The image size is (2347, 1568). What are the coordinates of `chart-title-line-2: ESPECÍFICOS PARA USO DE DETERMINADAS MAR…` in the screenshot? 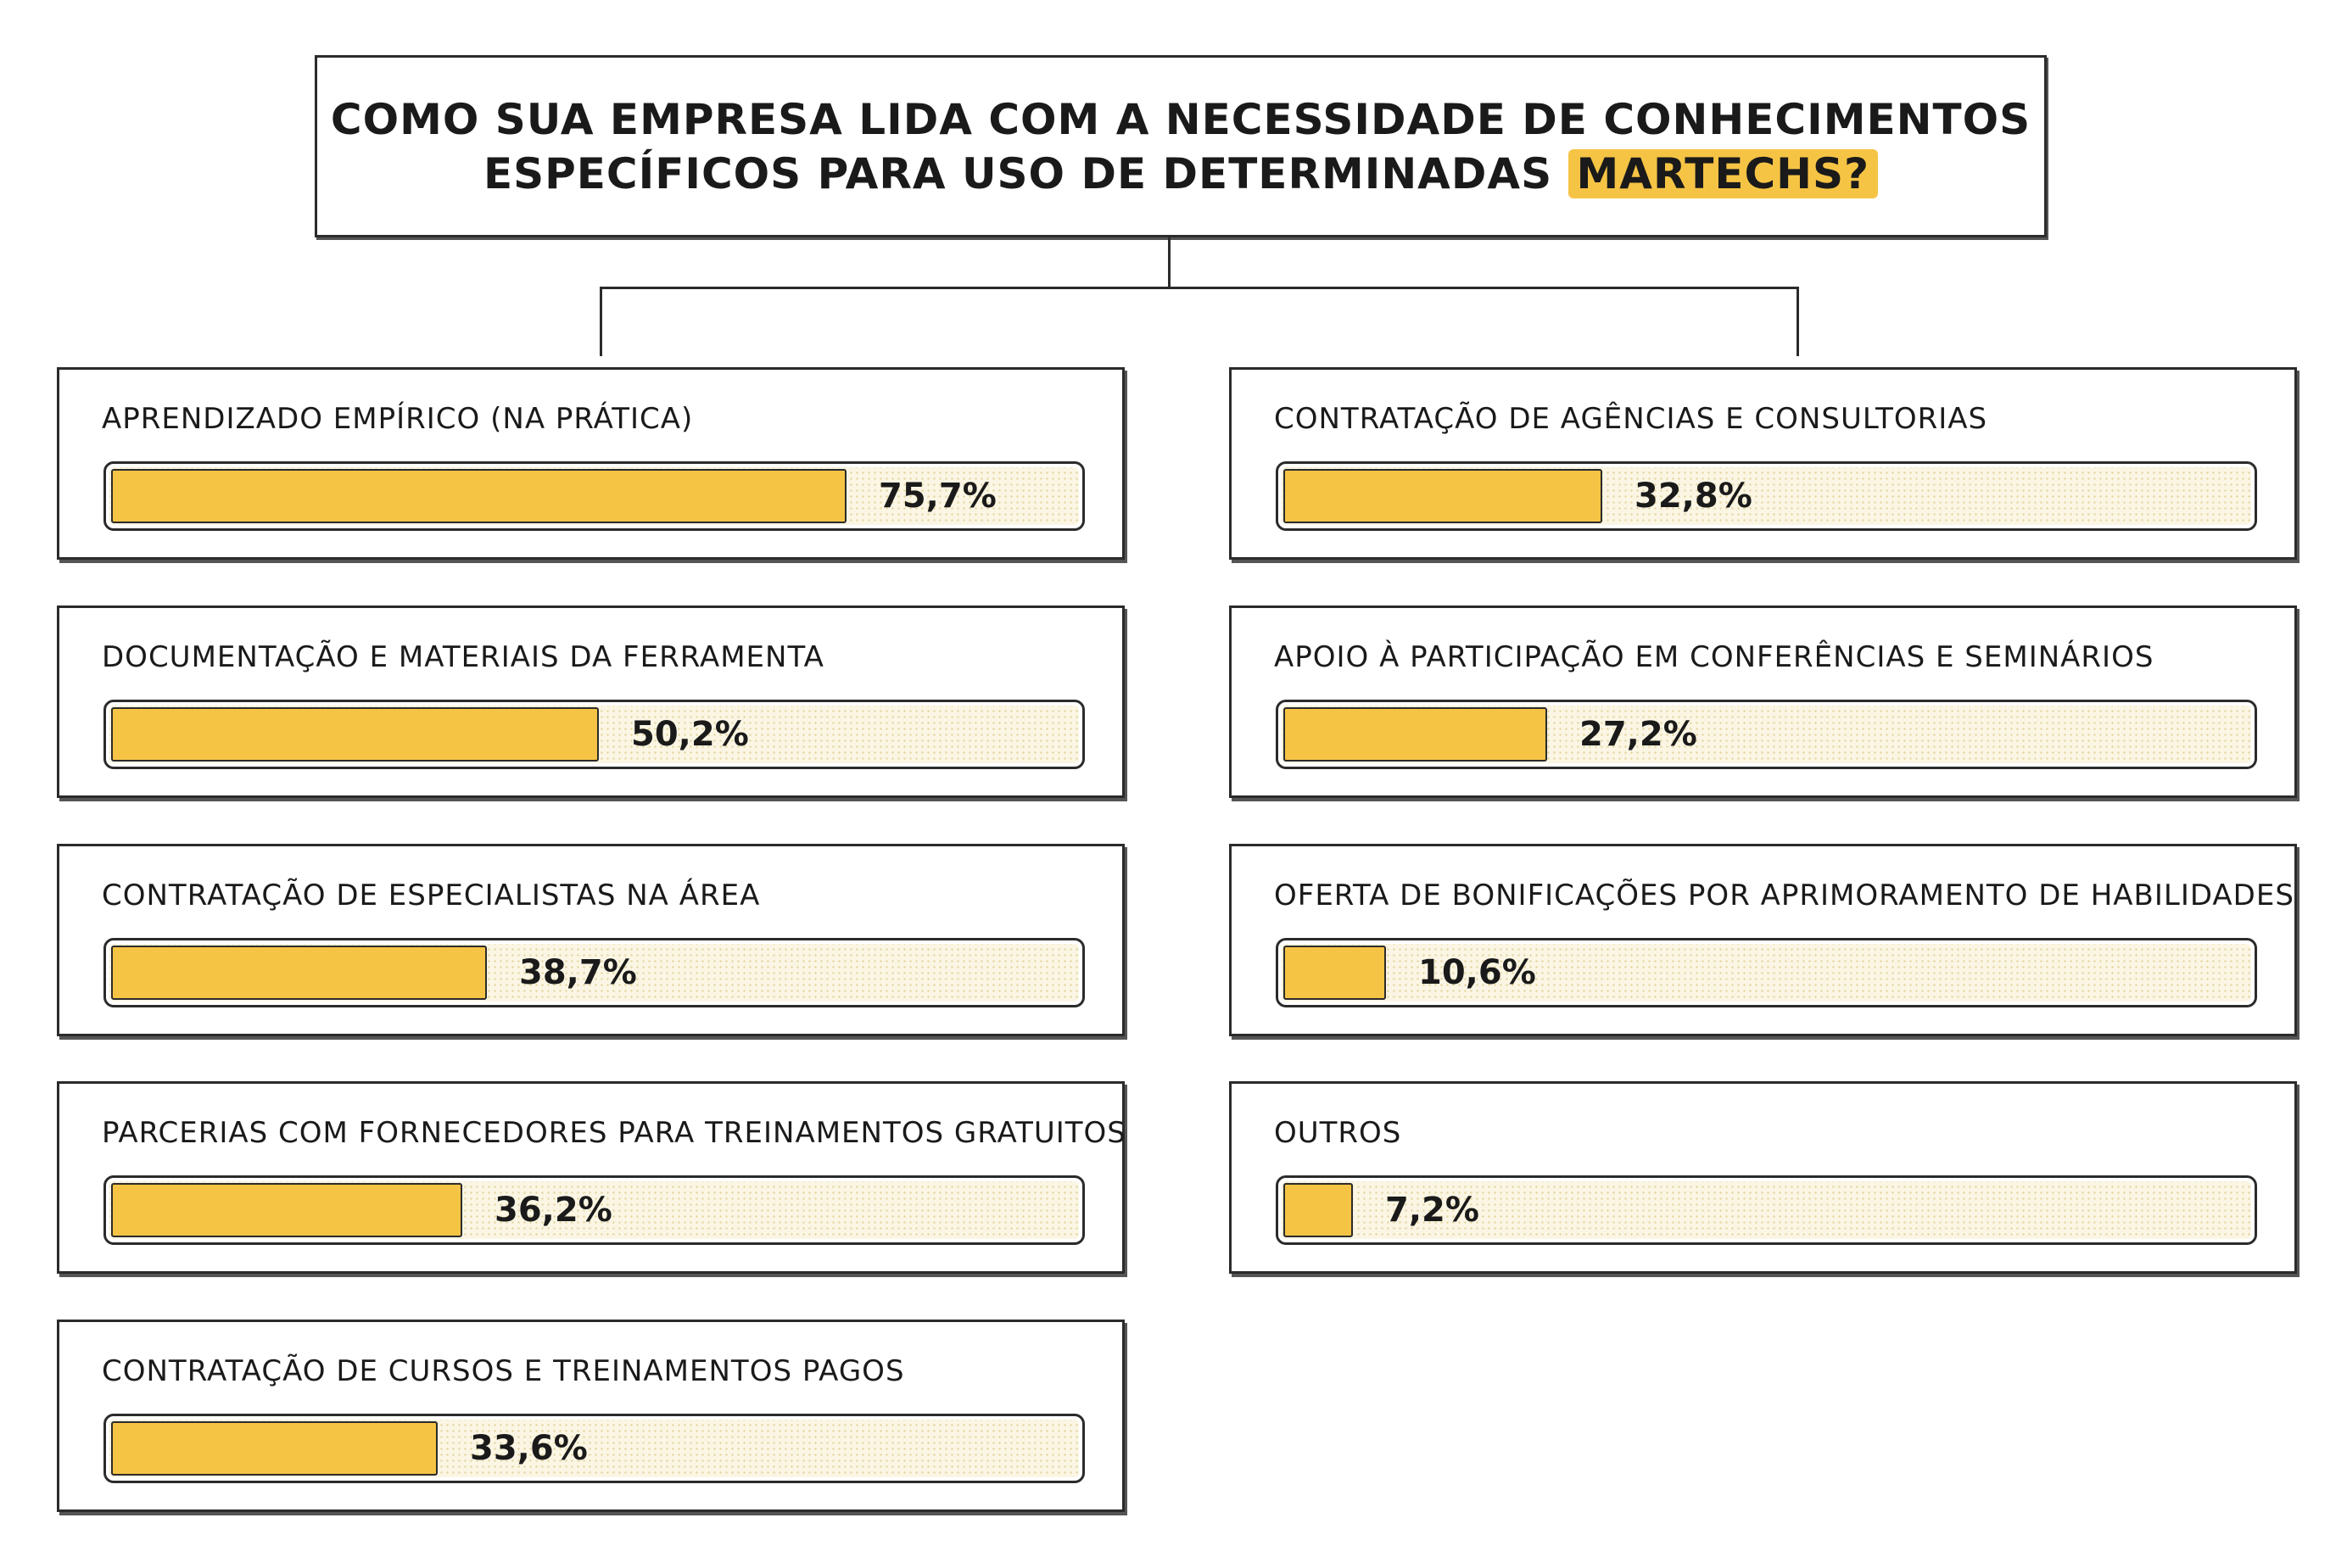 It's located at (1181, 174).